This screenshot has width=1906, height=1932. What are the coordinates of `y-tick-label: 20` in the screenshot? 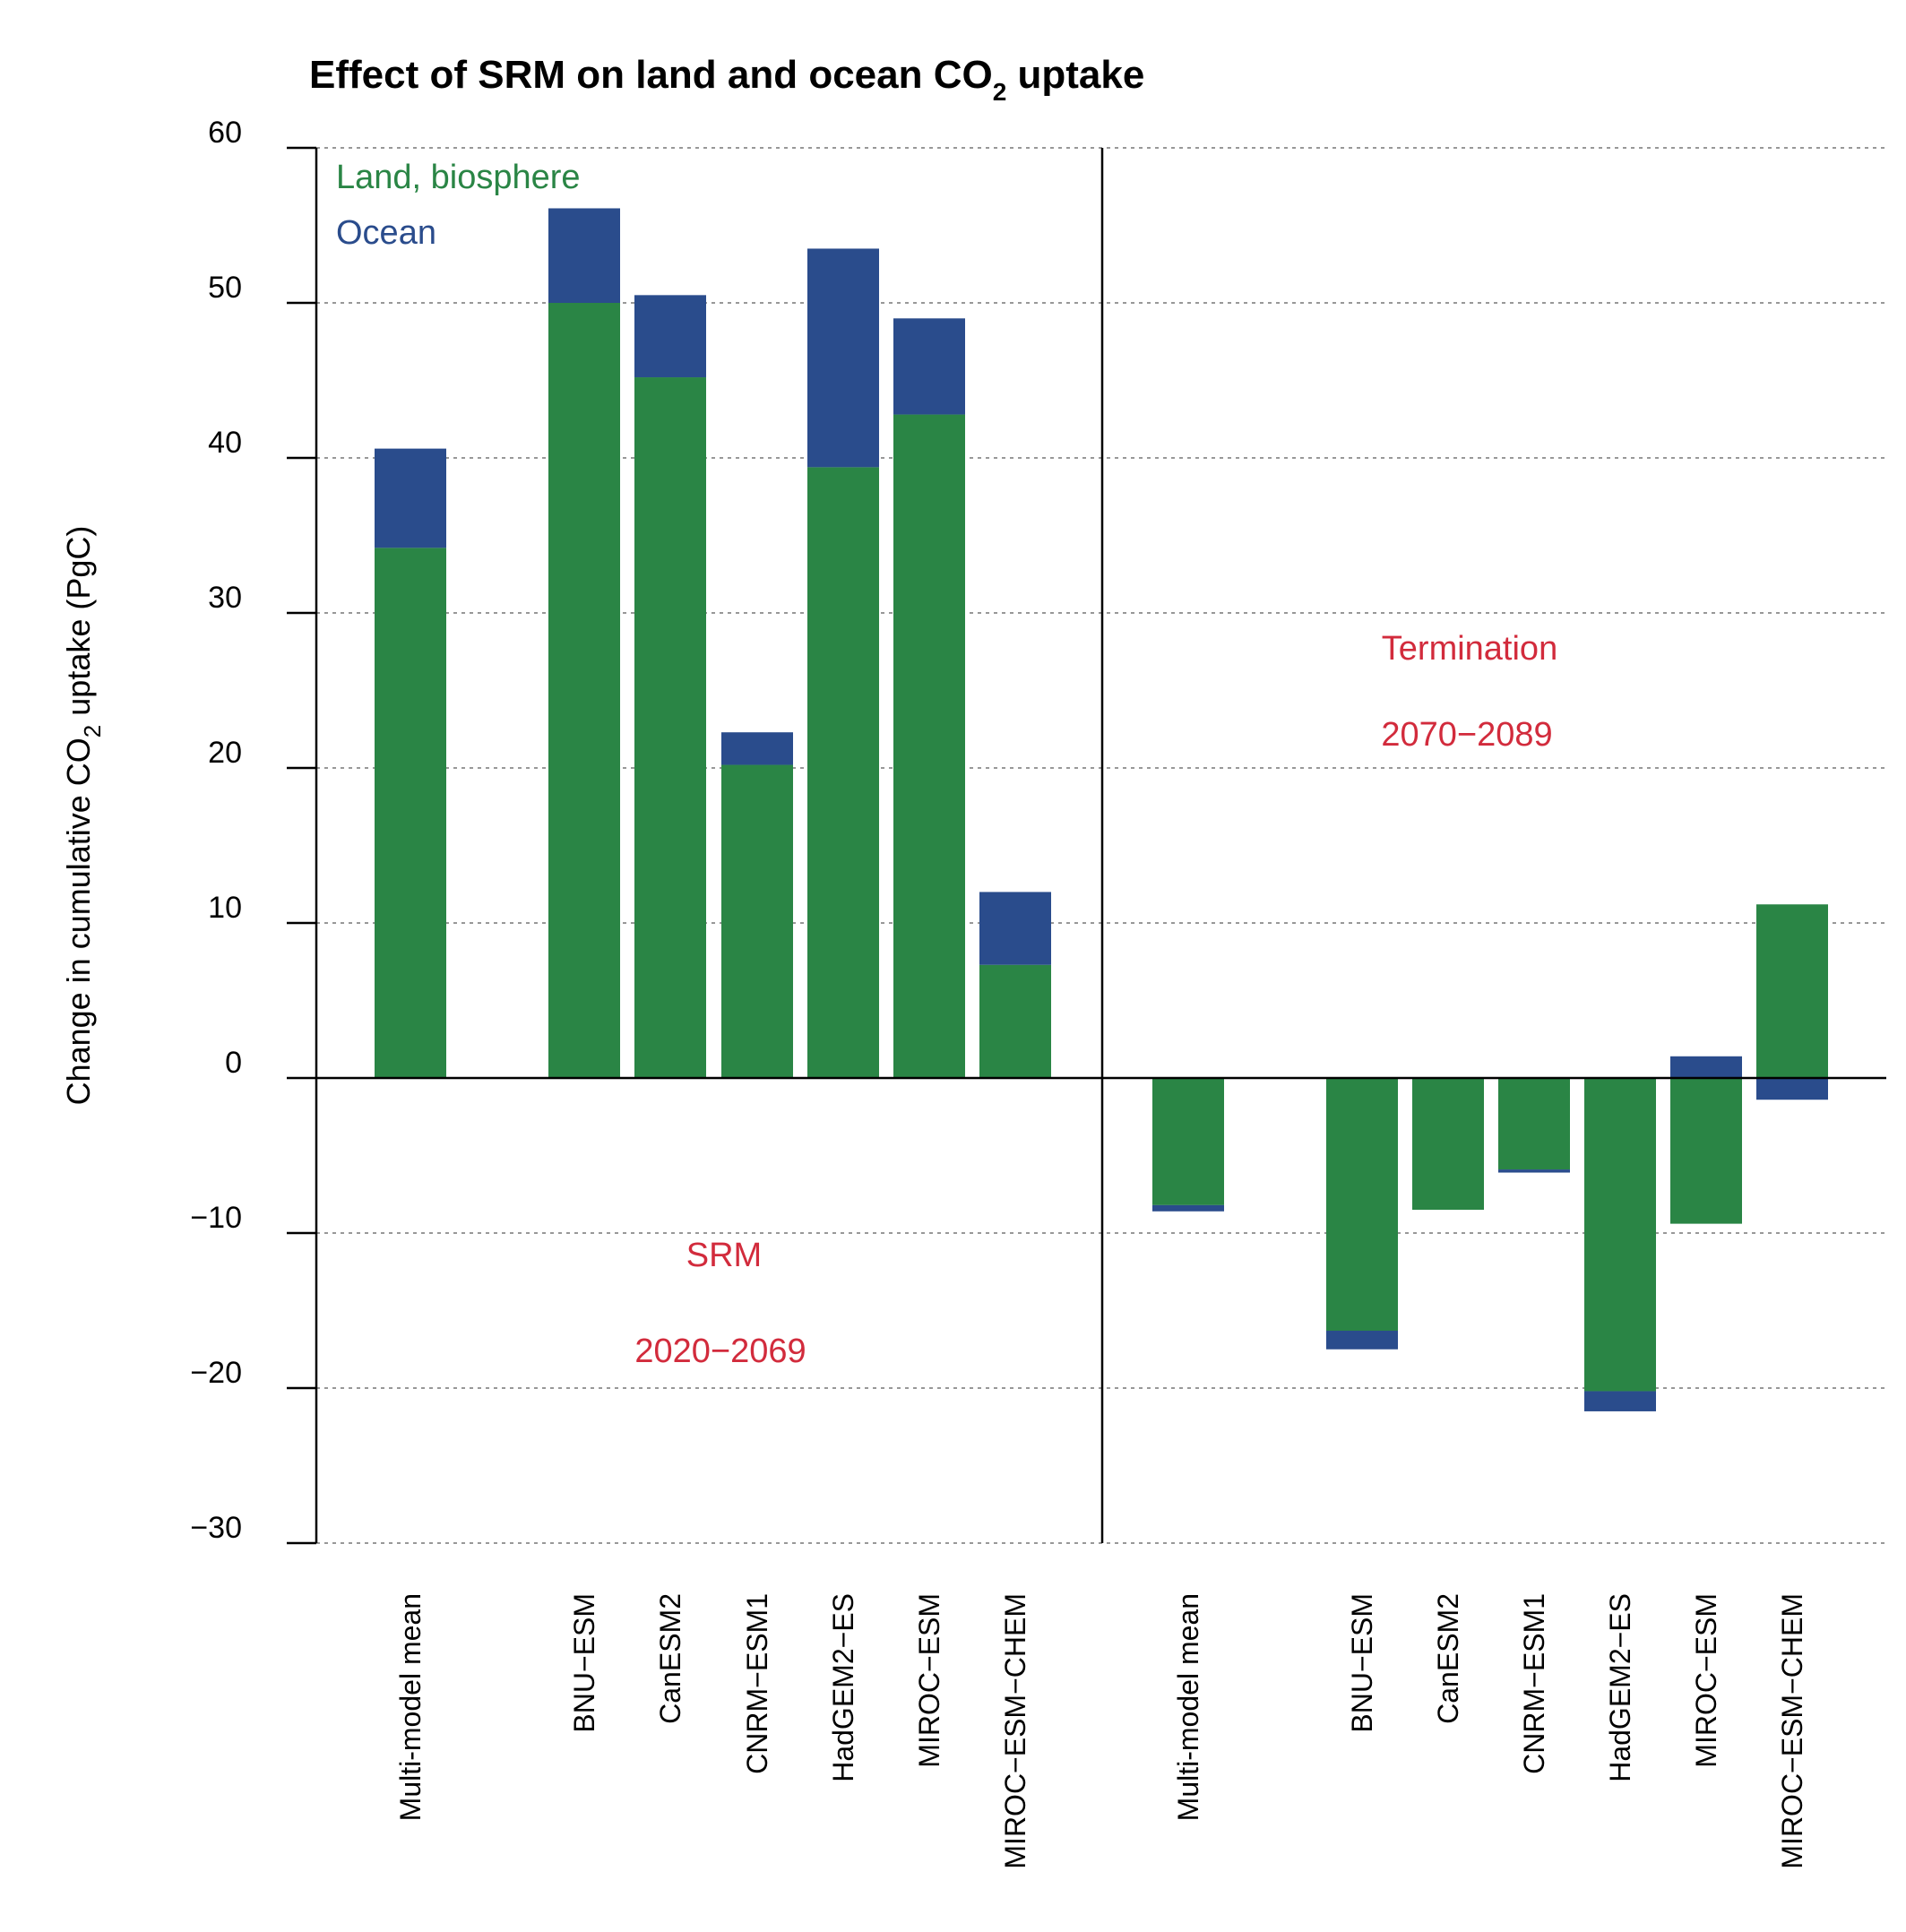 It's located at (225, 753).